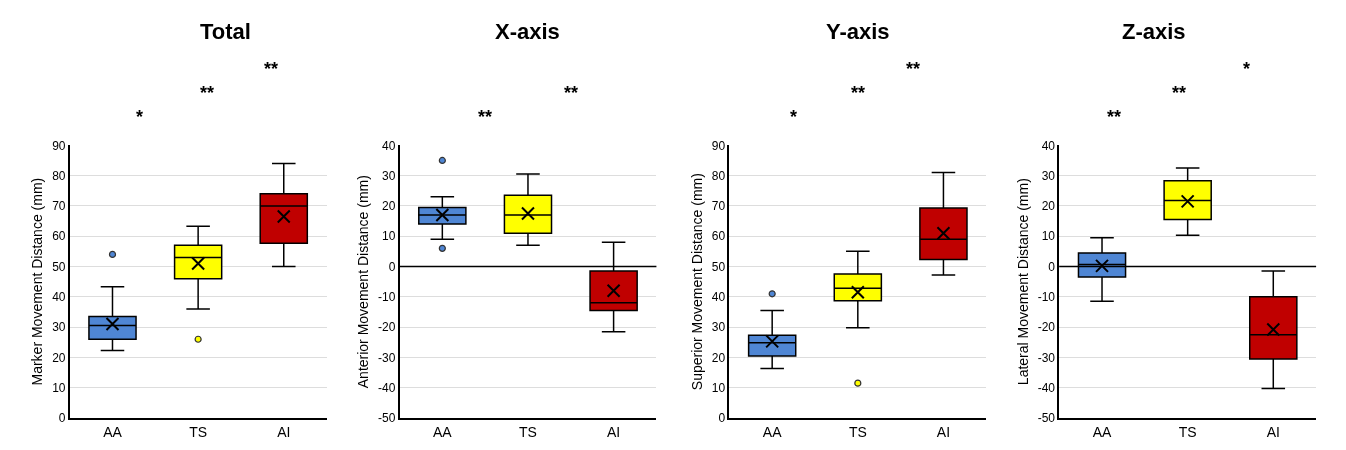 The height and width of the screenshot is (450, 1346). I want to click on chart-title: Y-axis, so click(858, 31).